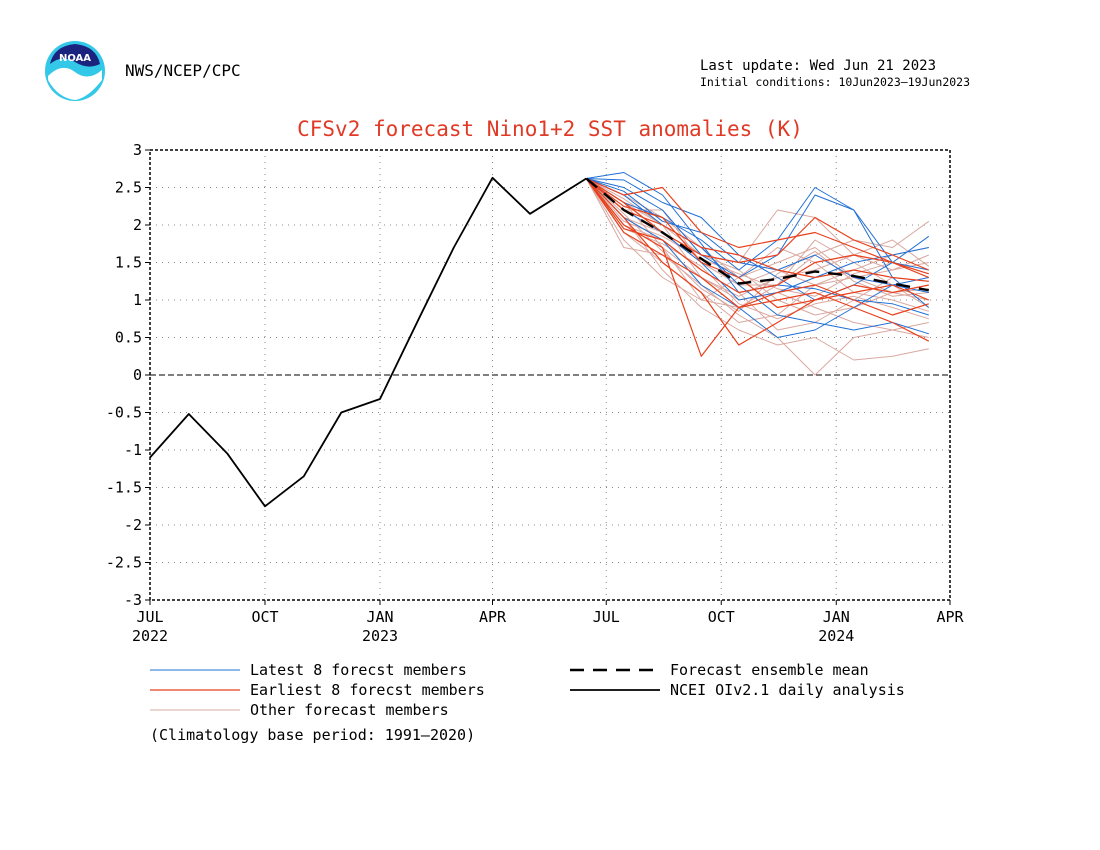  What do you see at coordinates (128, 263) in the screenshot?
I see `y-tick-label: 1.5` at bounding box center [128, 263].